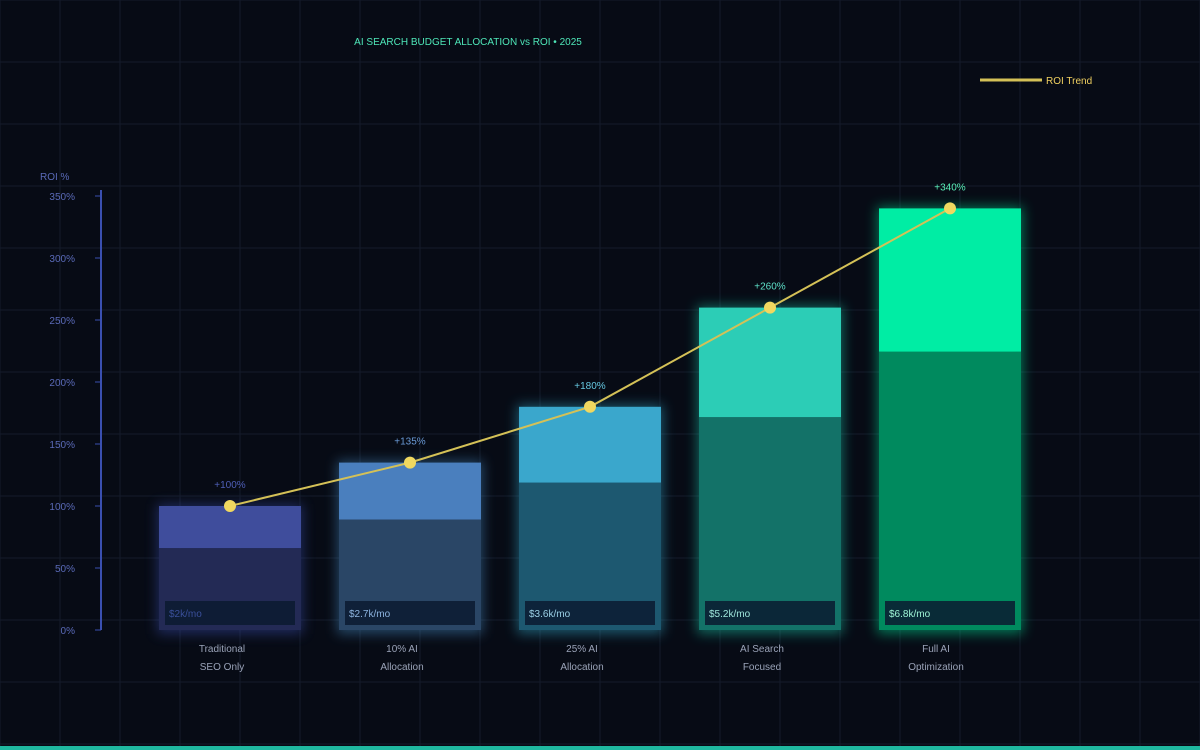  Describe the element at coordinates (62, 445) in the screenshot. I see `y-tick-label: 150%` at that location.